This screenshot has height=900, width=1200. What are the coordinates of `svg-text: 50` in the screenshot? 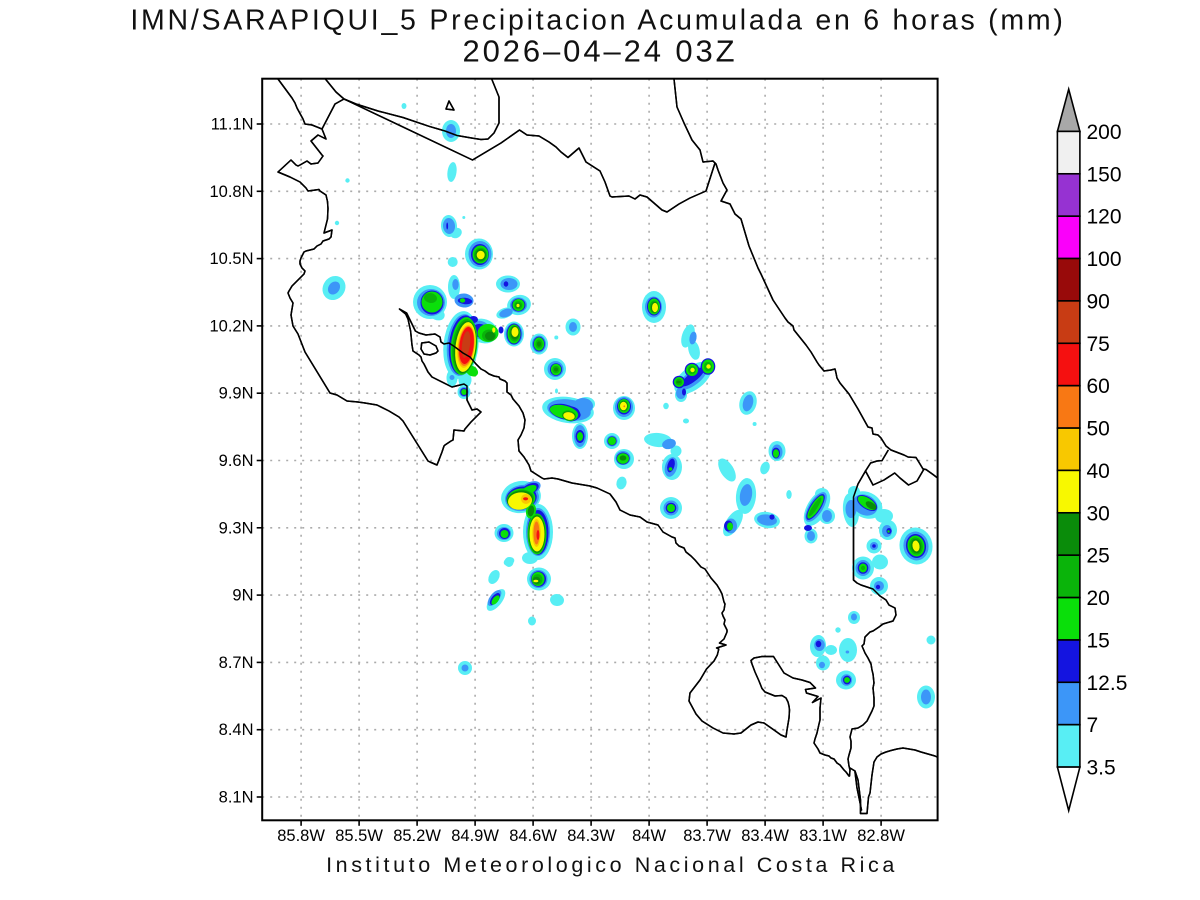 It's located at (1098, 429).